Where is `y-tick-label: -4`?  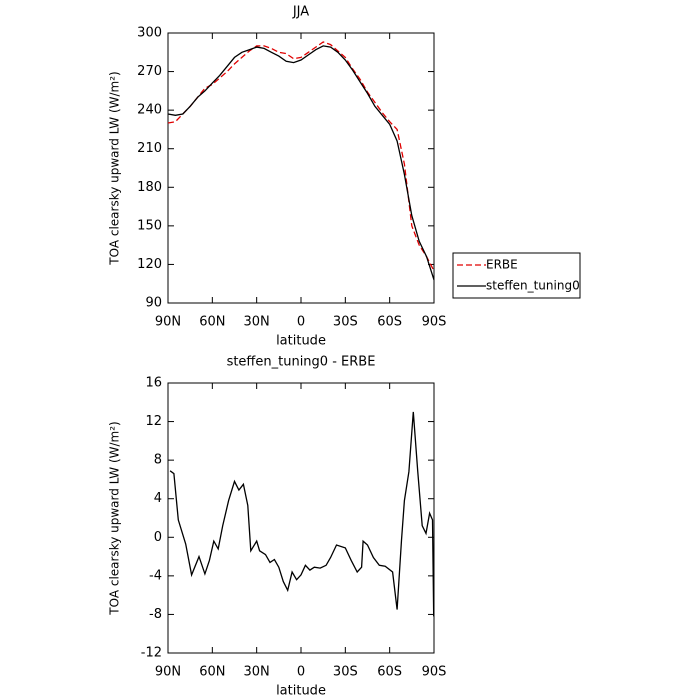 y-tick-label: -4 is located at coordinates (155, 575).